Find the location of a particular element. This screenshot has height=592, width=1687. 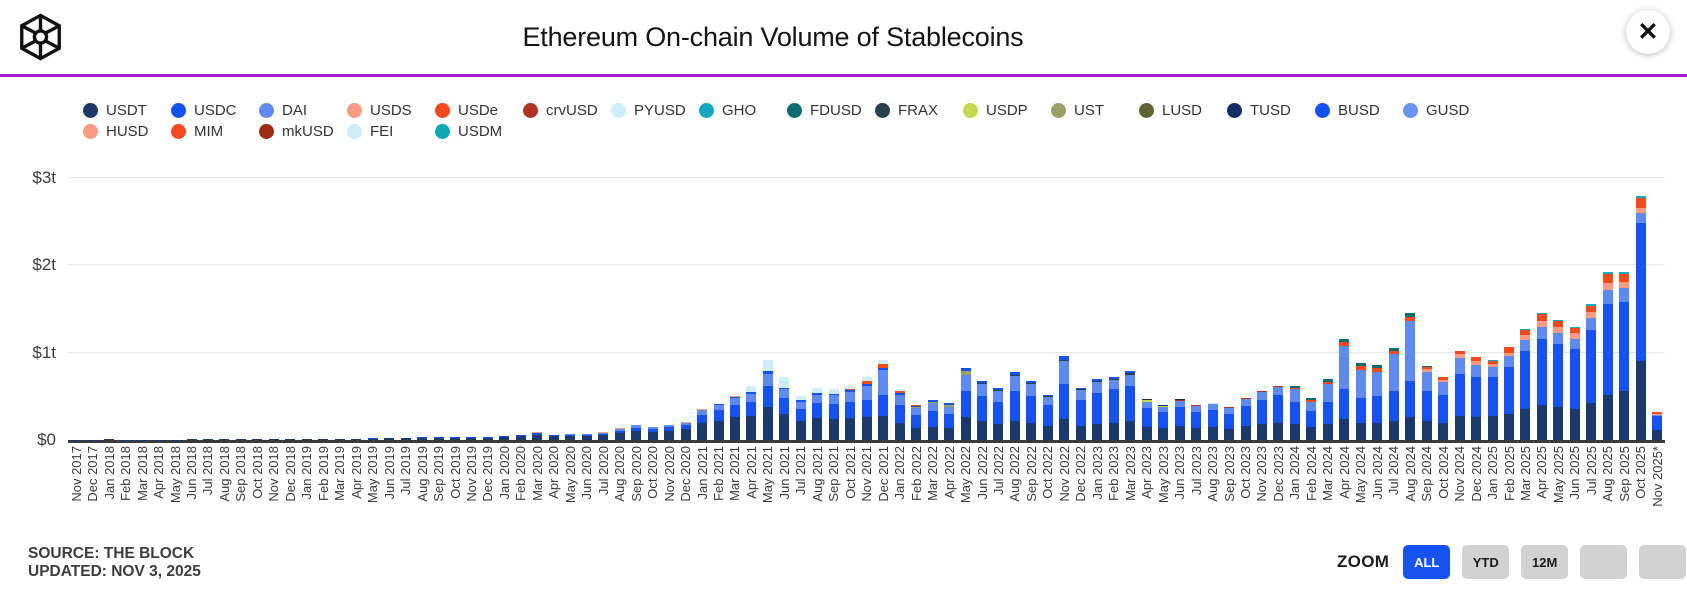

bar-slot-Jul-2025 is located at coordinates (1591, 302).